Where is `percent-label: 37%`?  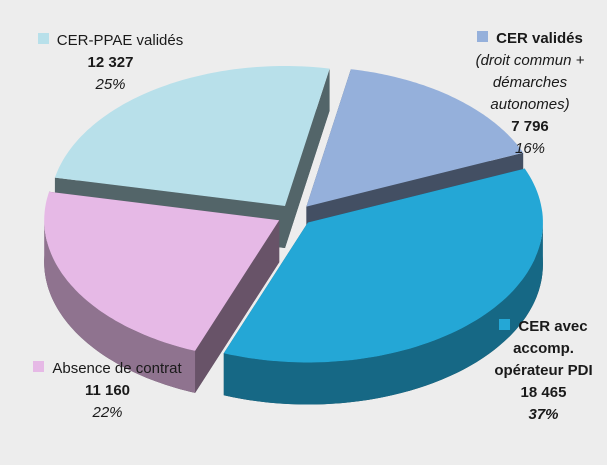
percent-label: 37% is located at coordinates (543, 414).